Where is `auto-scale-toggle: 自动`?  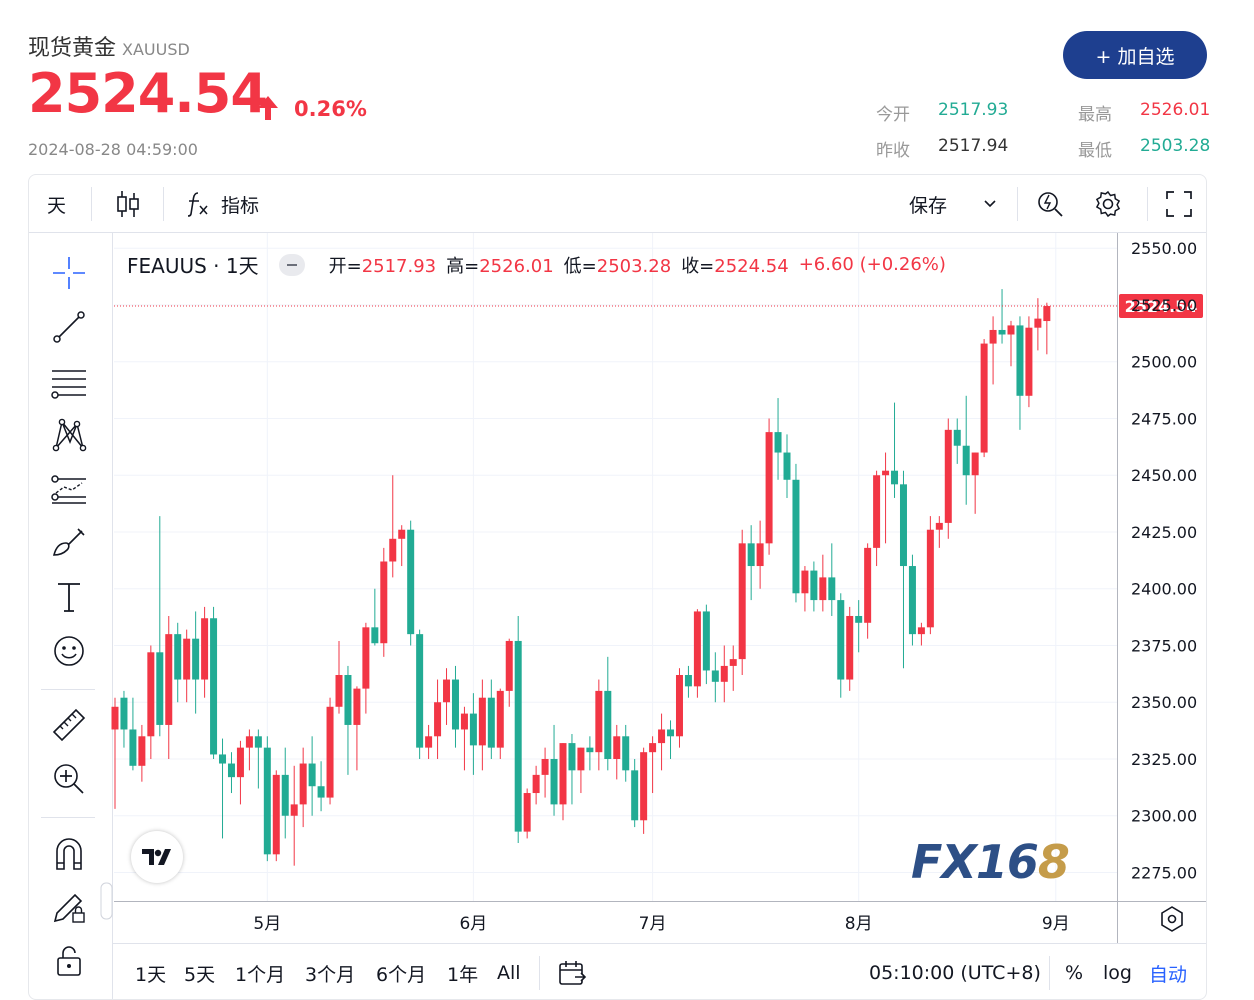
auto-scale-toggle: 自动 is located at coordinates (1168, 974).